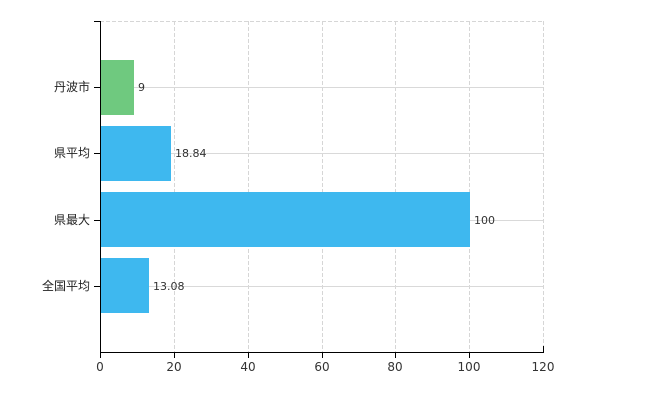  I want to click on grid-line-top, so click(321, 21).